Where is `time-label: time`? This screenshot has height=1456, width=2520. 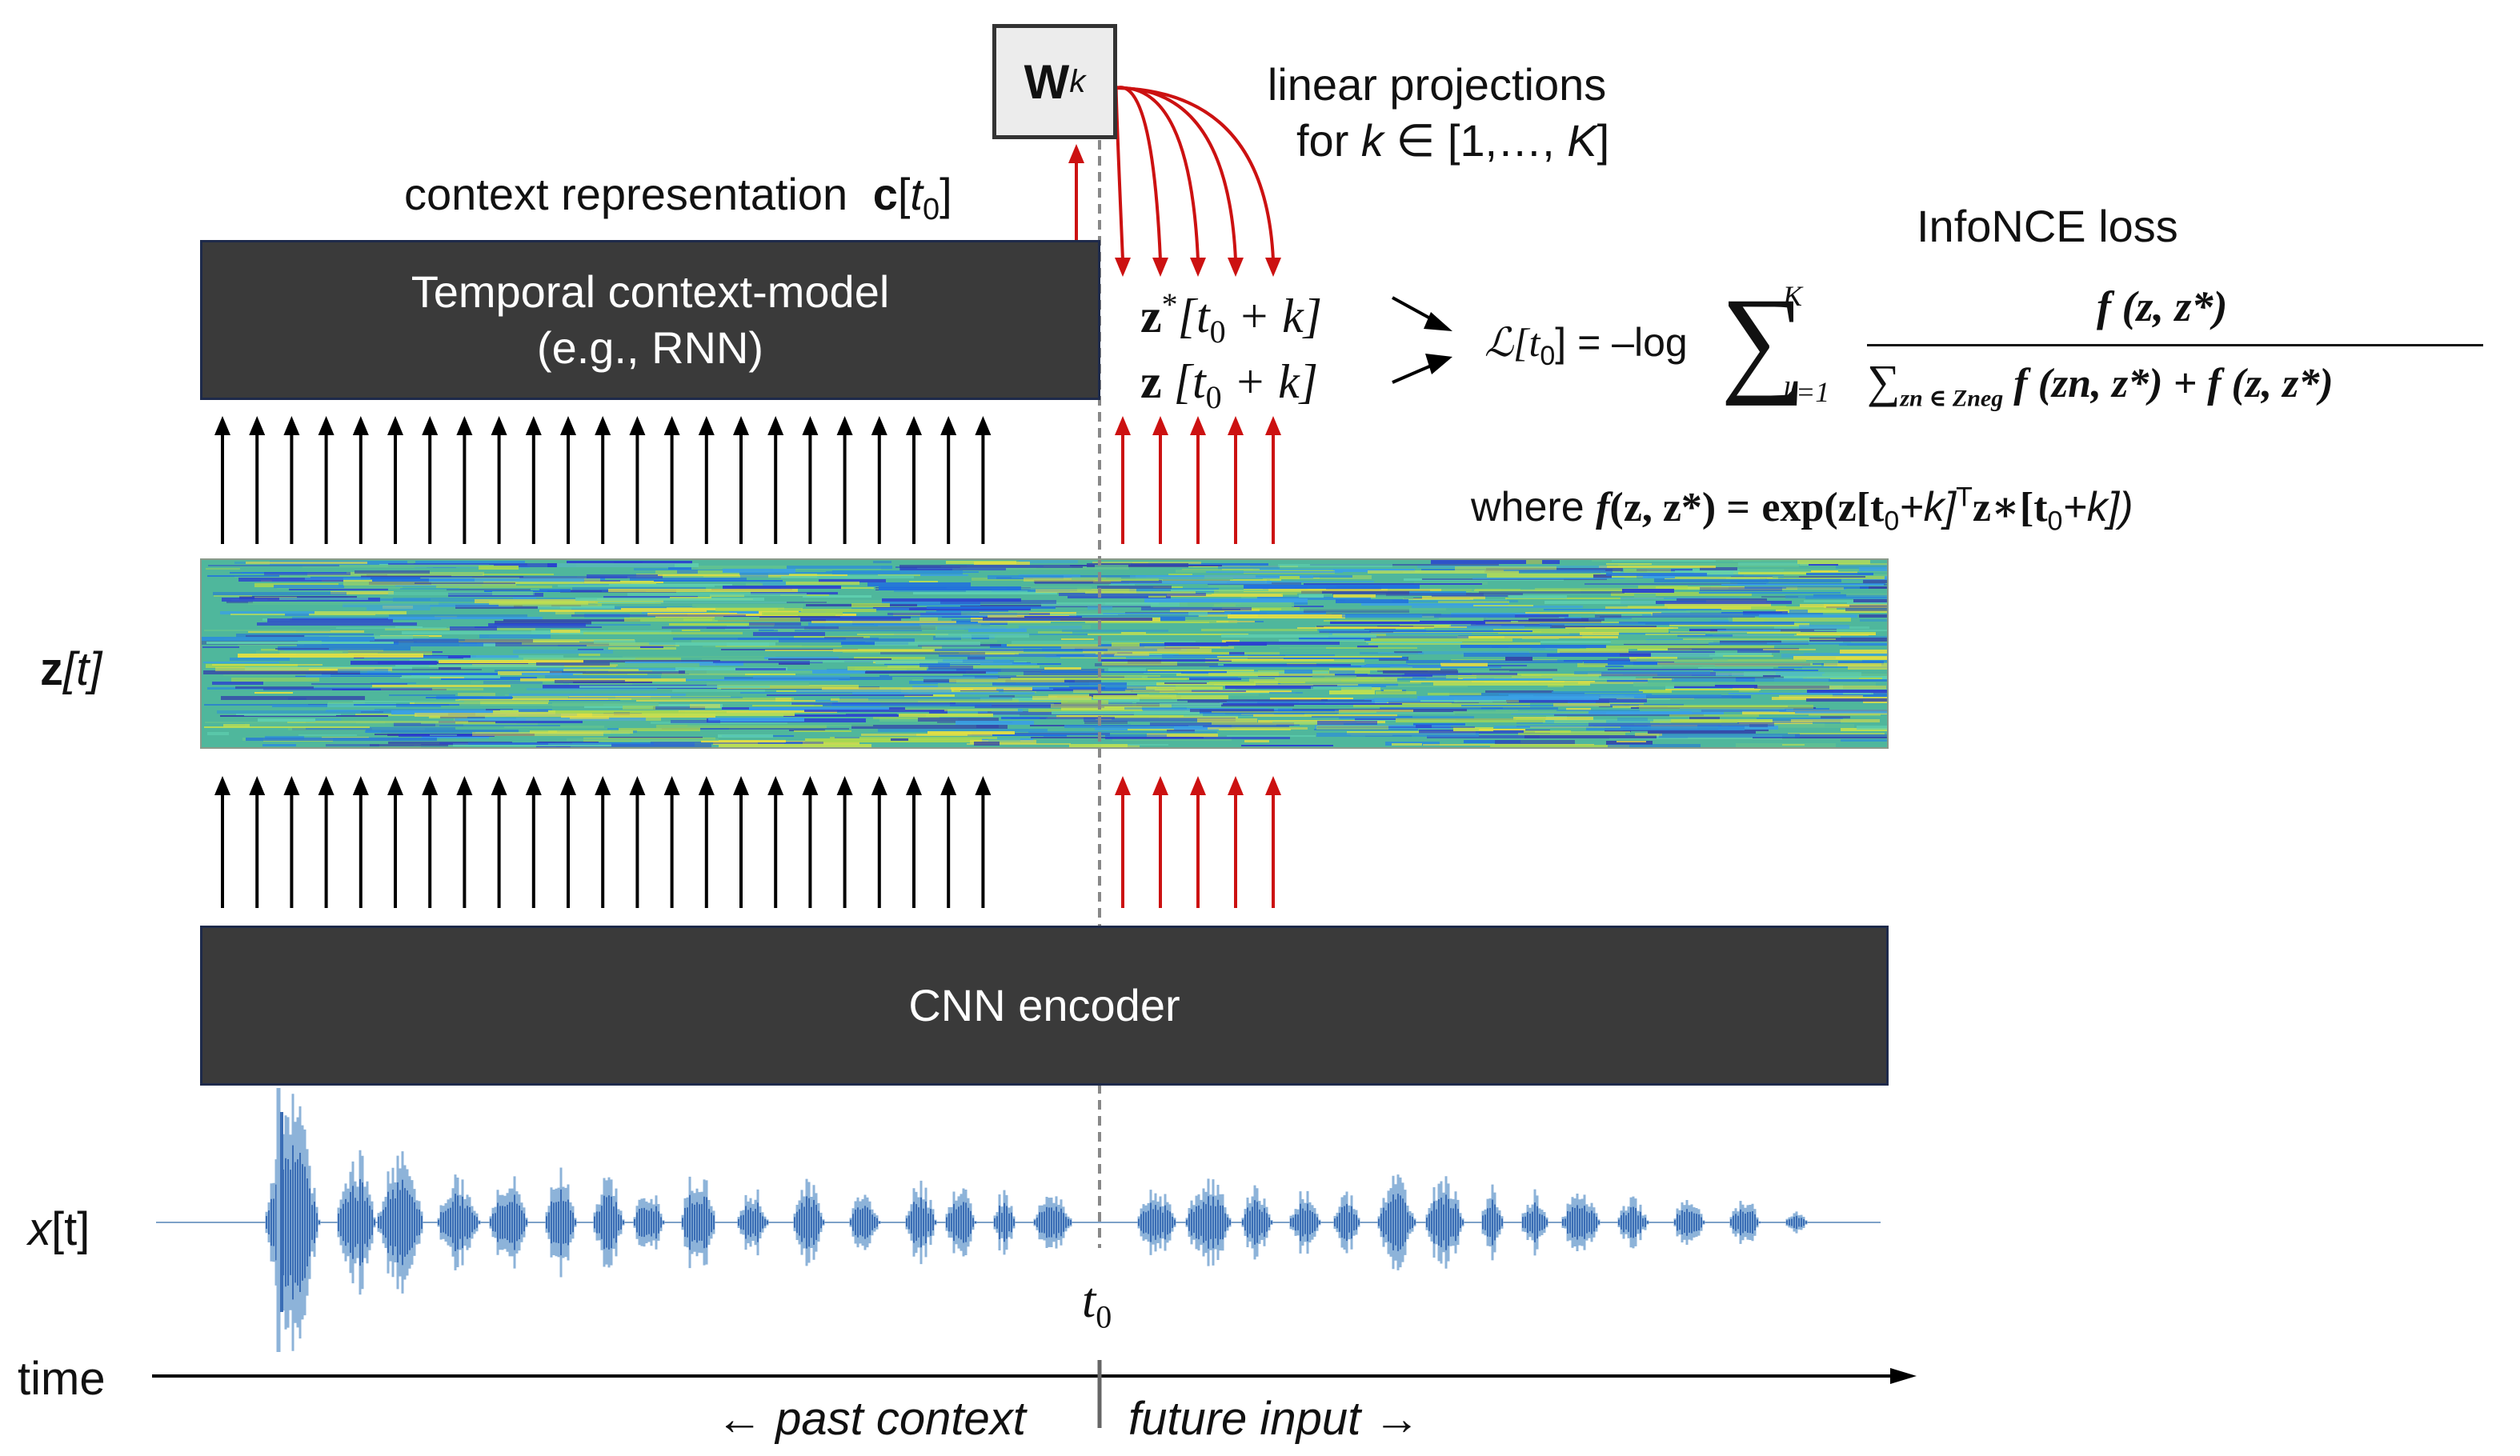 time-label: time is located at coordinates (62, 1379).